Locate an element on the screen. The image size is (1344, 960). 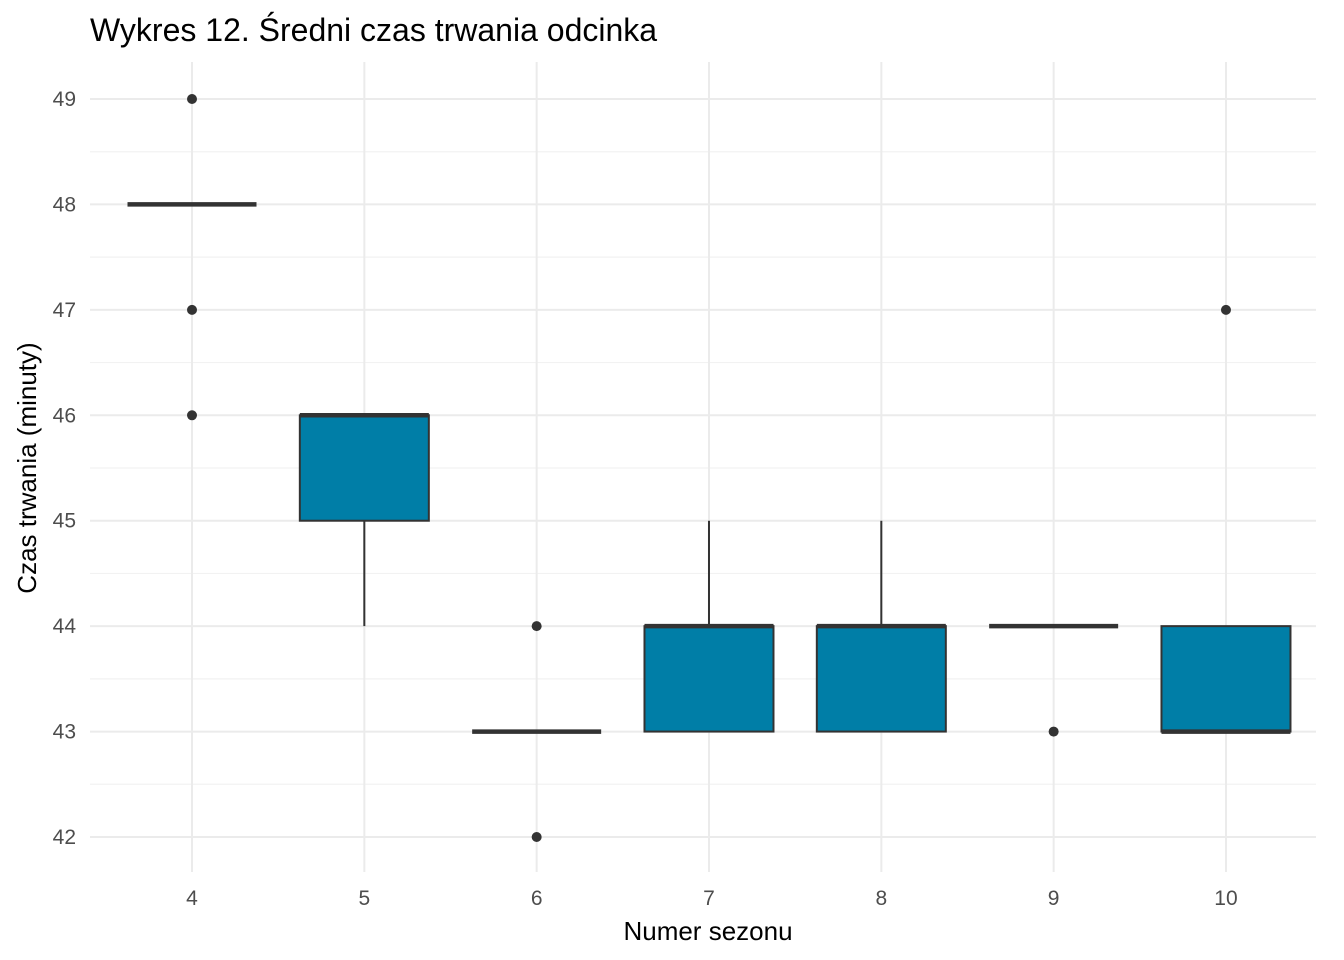
x-tick-label: 4 is located at coordinates (192, 898).